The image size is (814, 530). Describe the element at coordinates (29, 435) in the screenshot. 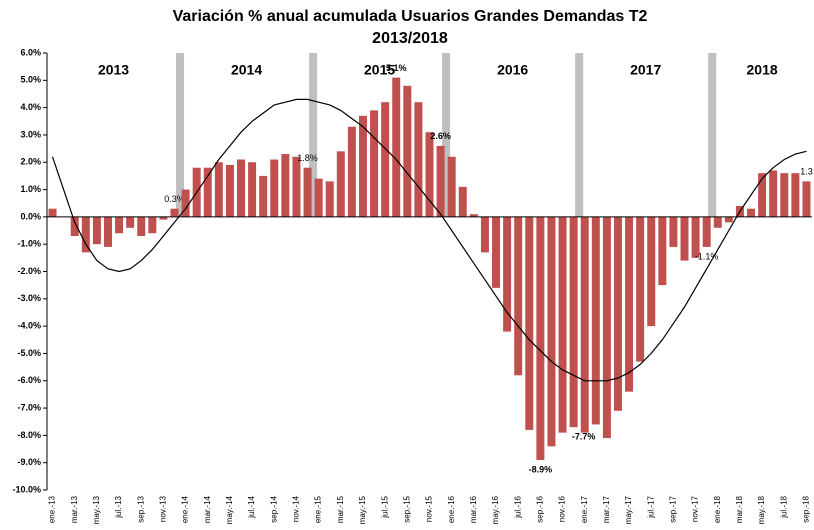

I see `y-tick-label: -8.0%` at that location.